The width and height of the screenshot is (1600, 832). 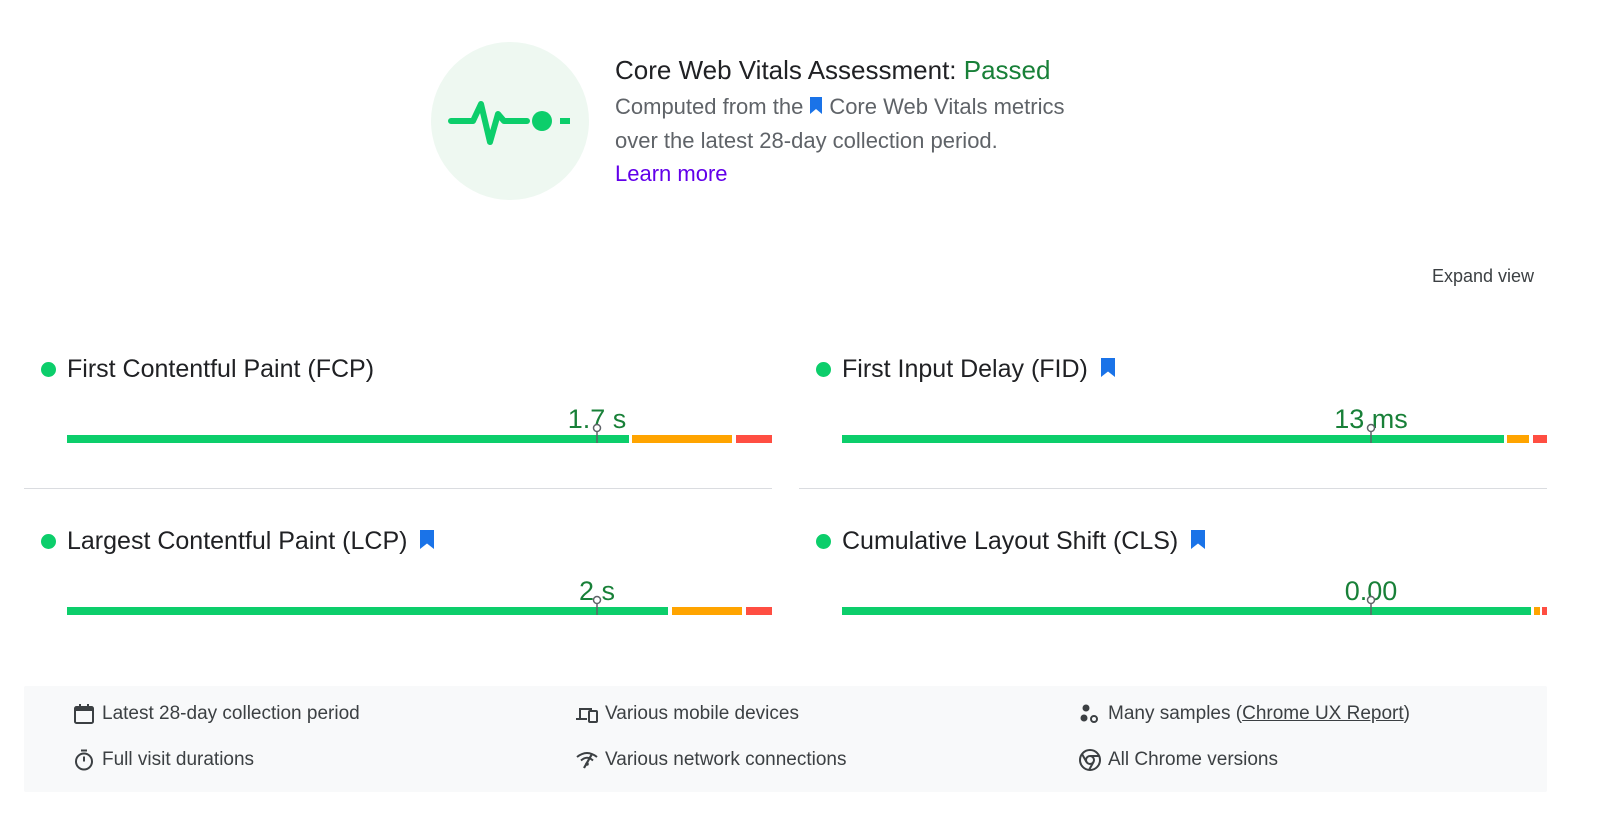 I want to click on chrome-ux-report-link: Chrome UX Report, so click(x=1323, y=713).